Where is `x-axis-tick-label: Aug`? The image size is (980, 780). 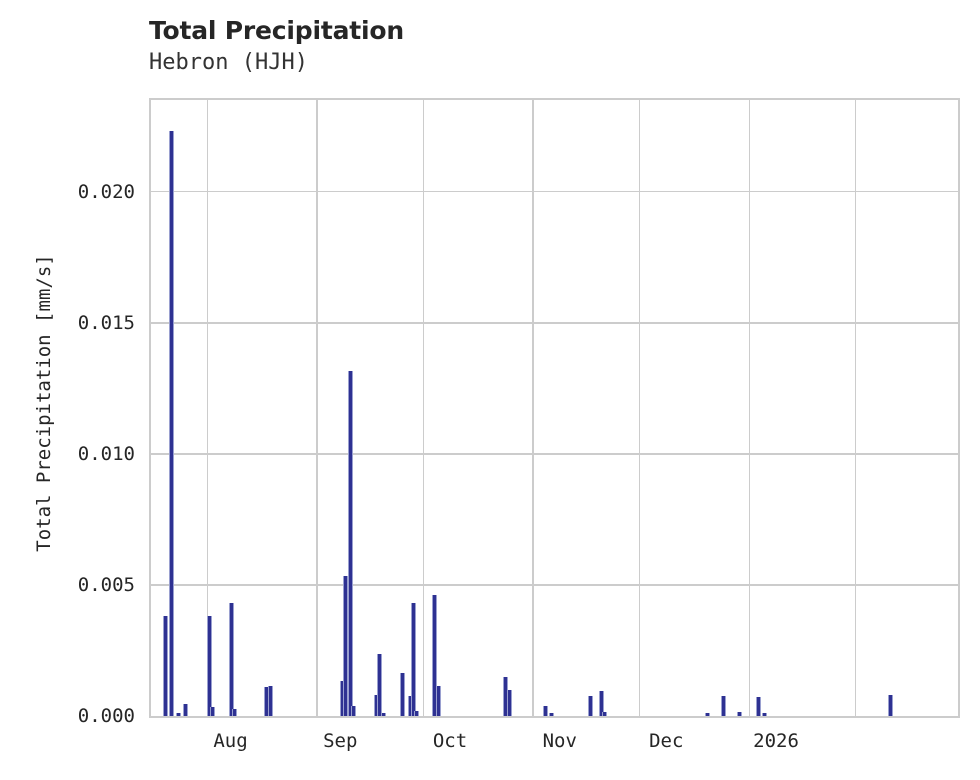 x-axis-tick-label: Aug is located at coordinates (230, 741).